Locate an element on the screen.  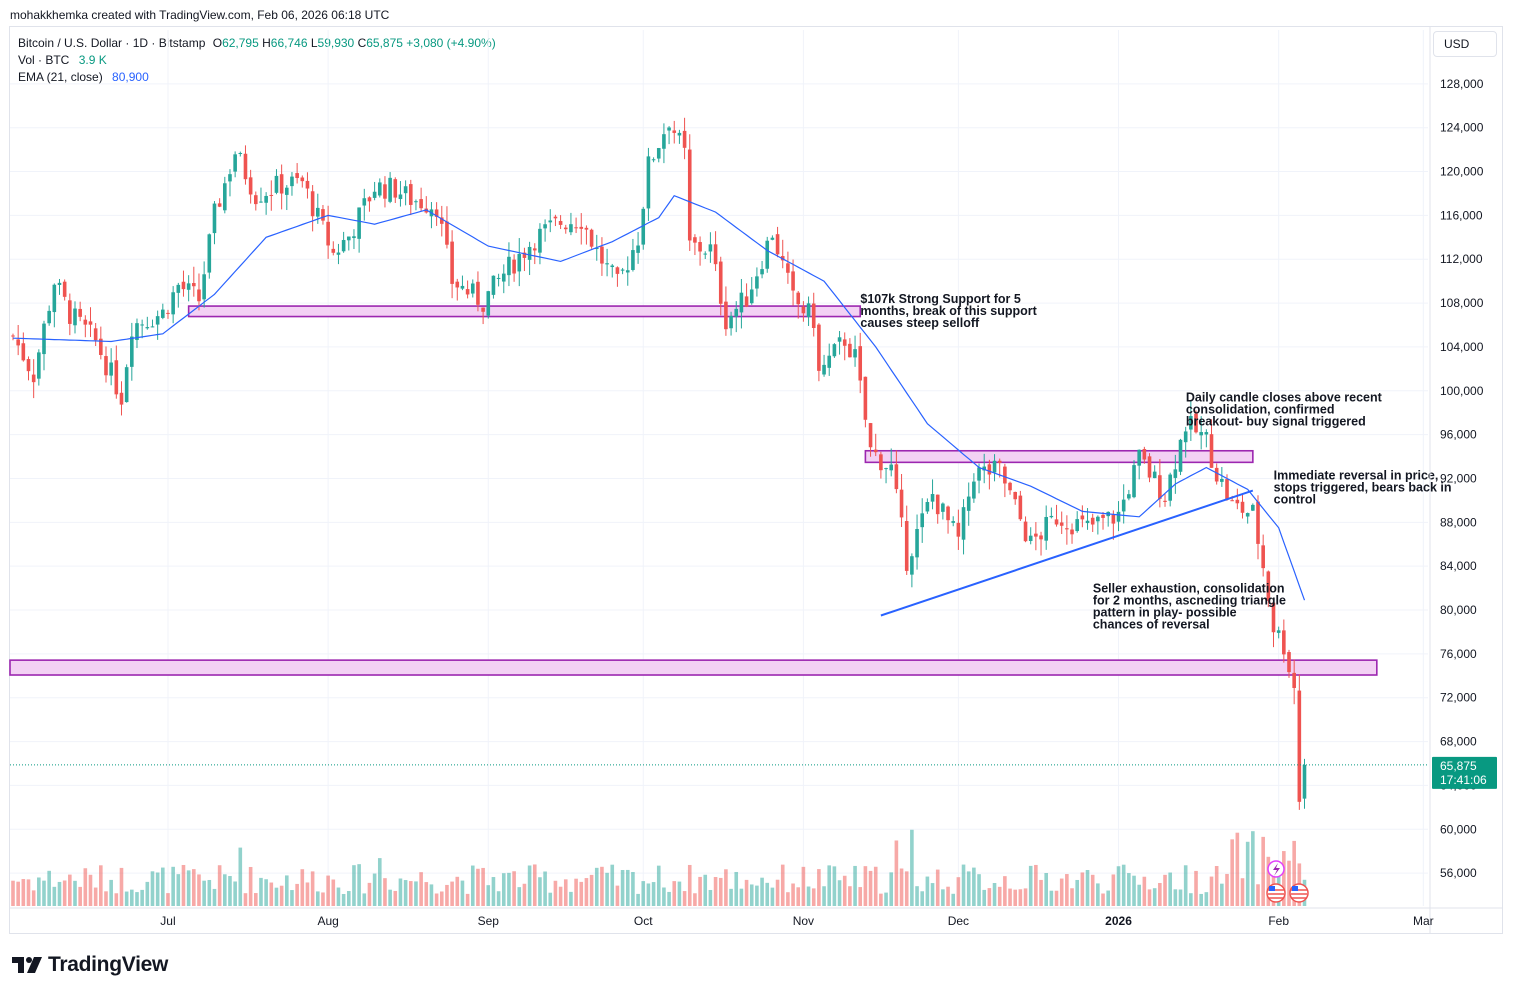
volume-legend: Vol · BTC 3.9 K is located at coordinates (62, 60).